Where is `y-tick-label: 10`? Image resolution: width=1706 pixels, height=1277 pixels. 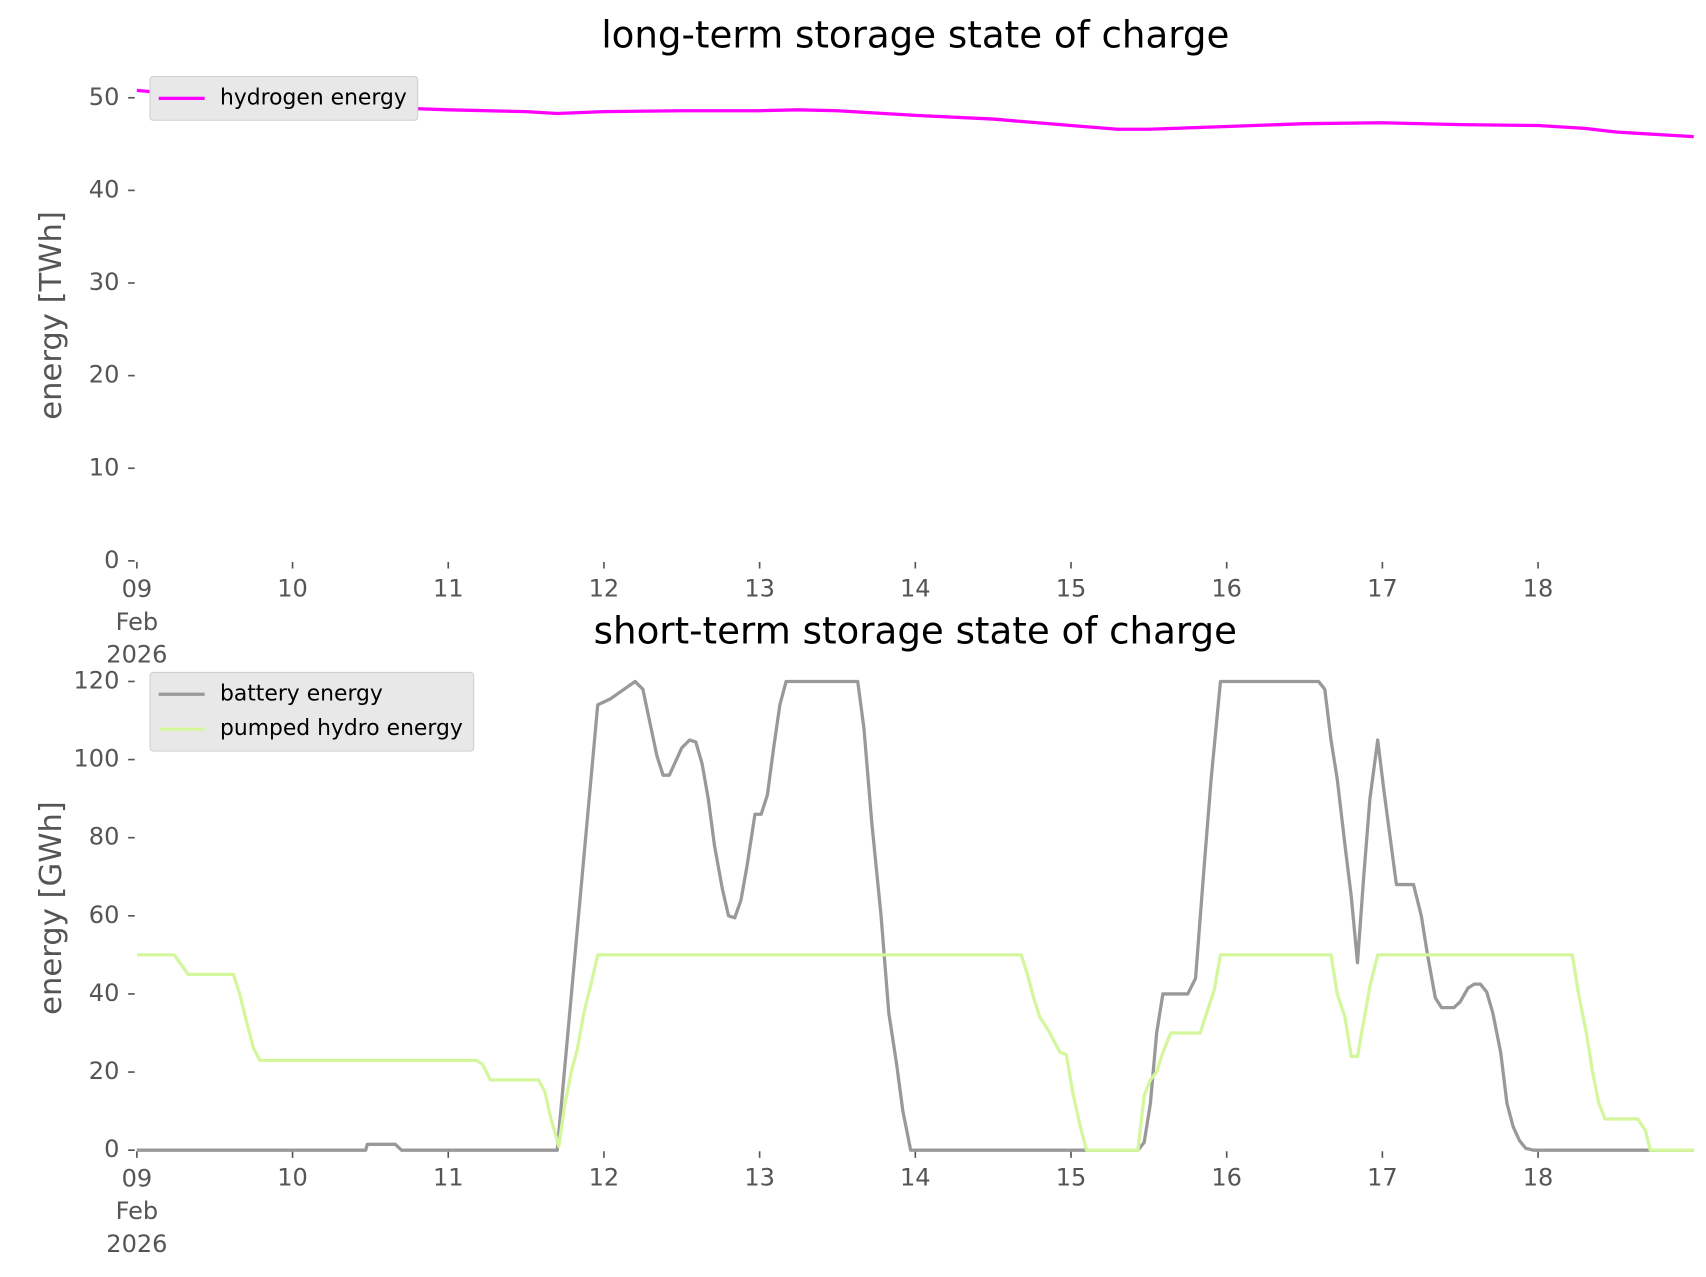
y-tick-label: 10 is located at coordinates (104, 467).